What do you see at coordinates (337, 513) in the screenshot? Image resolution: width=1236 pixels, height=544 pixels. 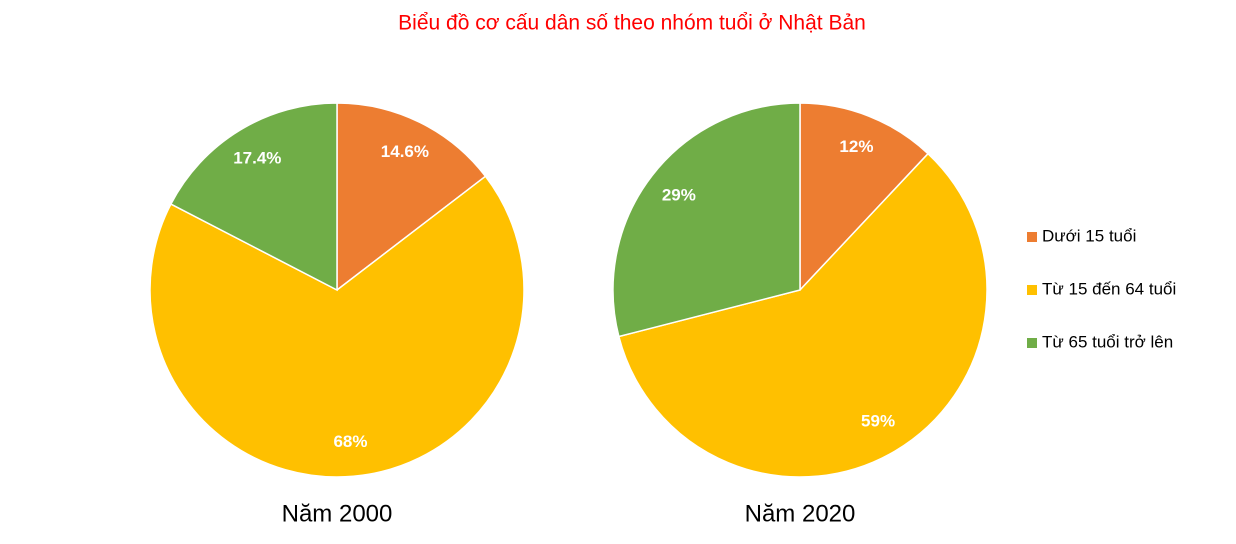 I see `pie-title: Năm 2000` at bounding box center [337, 513].